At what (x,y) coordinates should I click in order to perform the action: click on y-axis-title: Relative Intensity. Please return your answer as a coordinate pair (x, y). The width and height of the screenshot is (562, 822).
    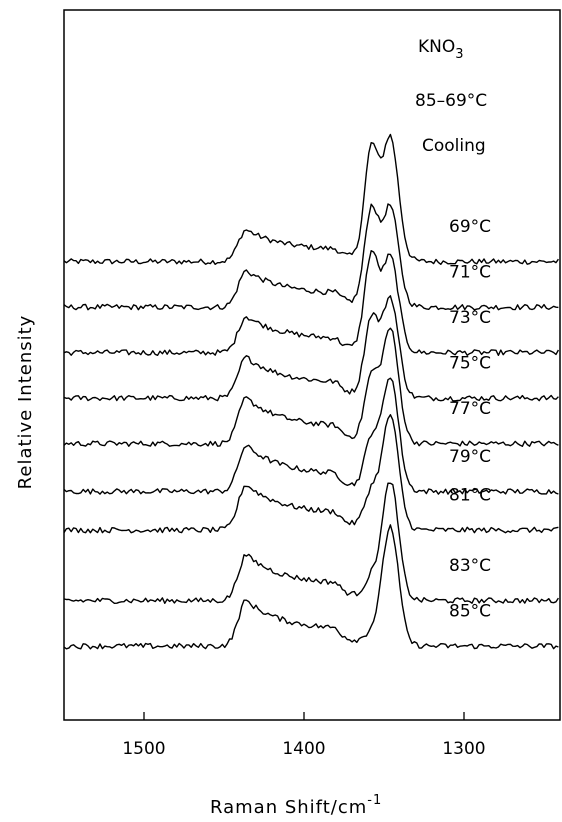
    Looking at the image, I should click on (25, 402).